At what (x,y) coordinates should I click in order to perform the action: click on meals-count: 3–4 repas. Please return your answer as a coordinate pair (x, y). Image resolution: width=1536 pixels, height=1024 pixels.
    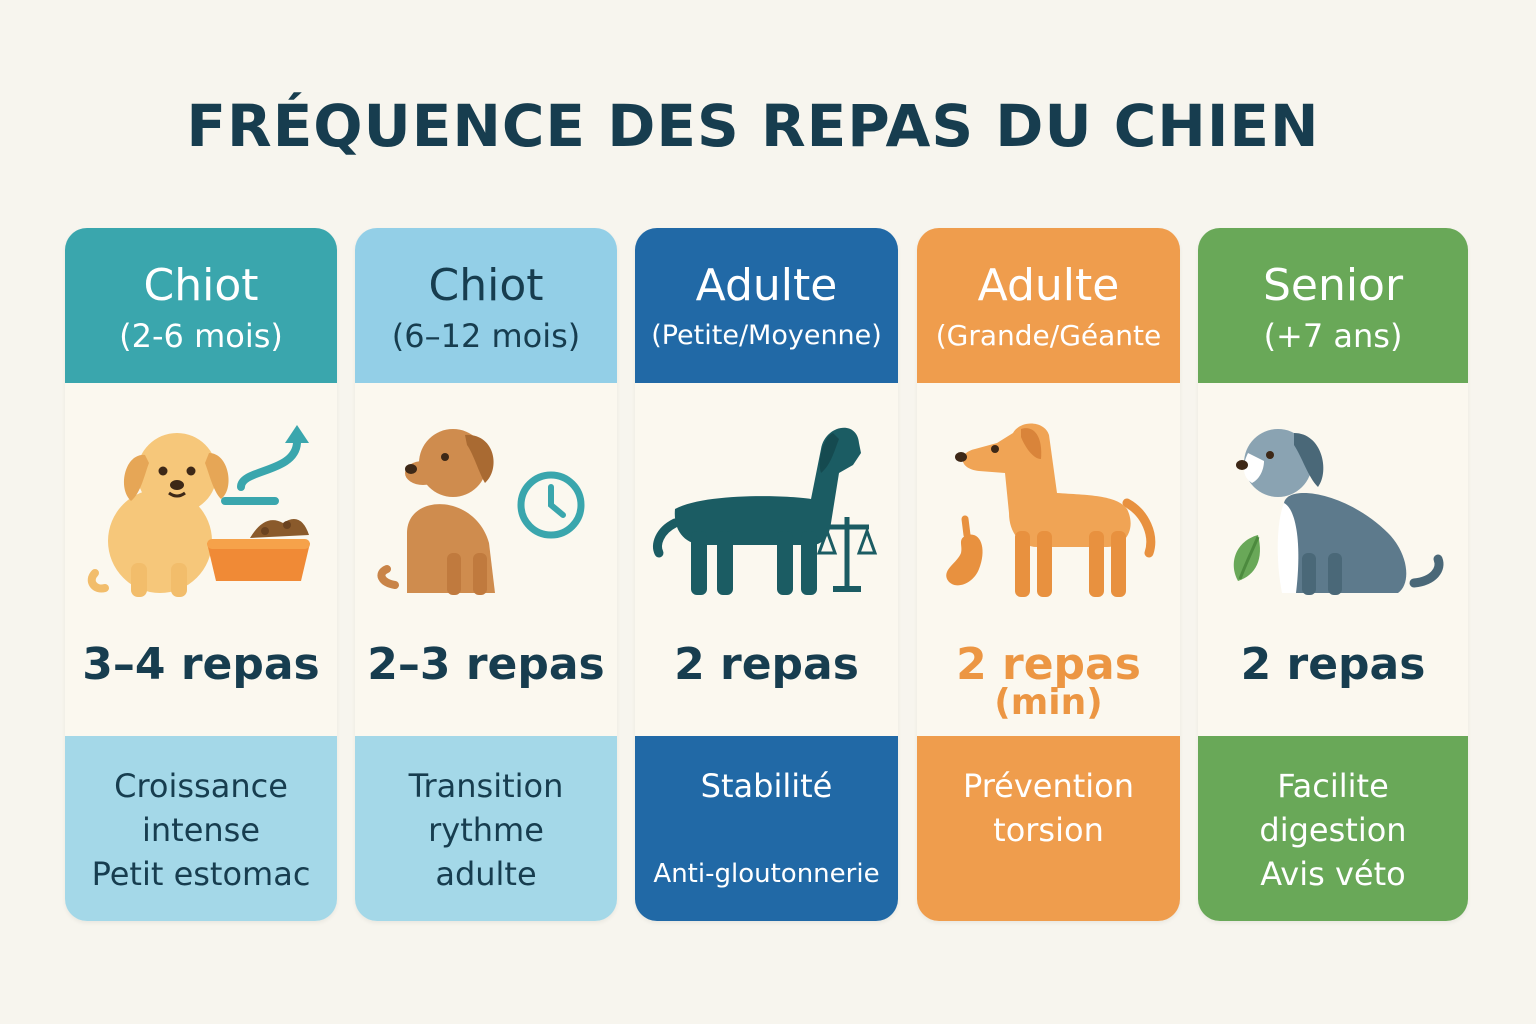
    Looking at the image, I should click on (201, 664).